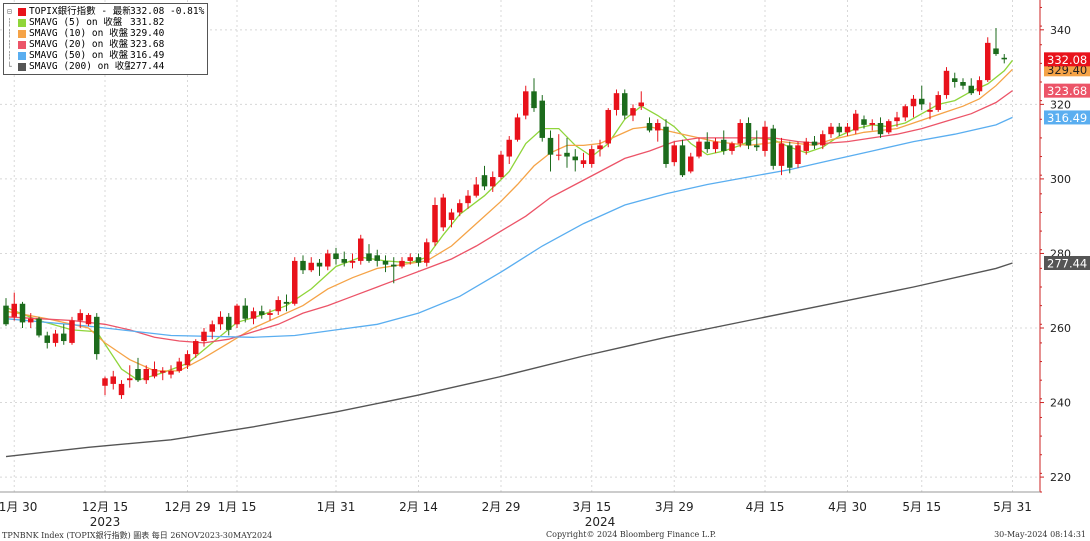  Describe the element at coordinates (147, 66) in the screenshot. I see `legend-value: 277.44` at that location.